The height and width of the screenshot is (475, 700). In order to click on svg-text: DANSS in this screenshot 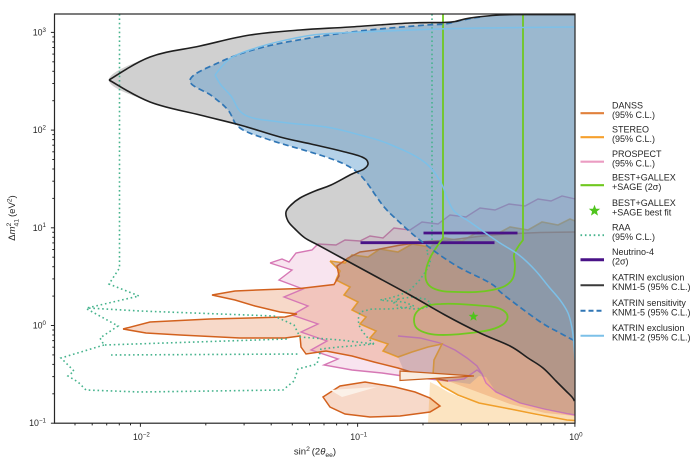, I will do `click(627, 106)`.